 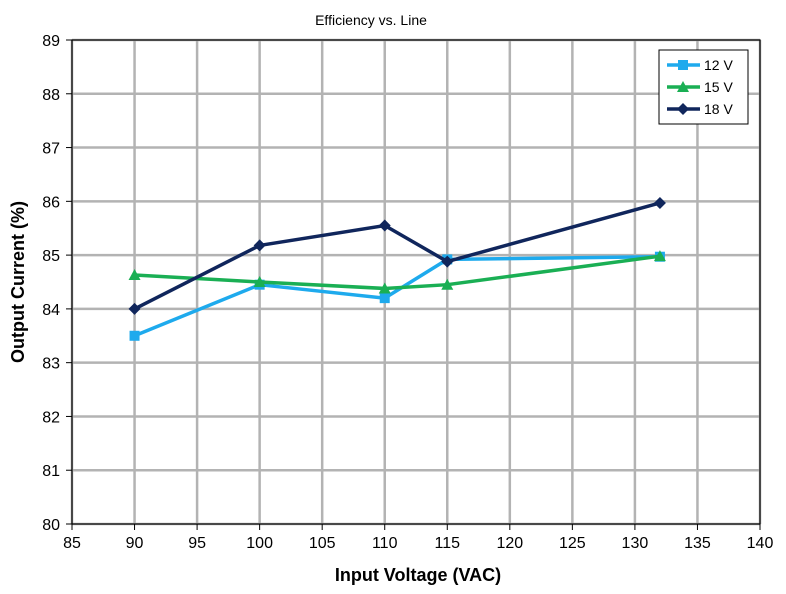 I want to click on y-tick-label: 89, so click(x=51, y=41).